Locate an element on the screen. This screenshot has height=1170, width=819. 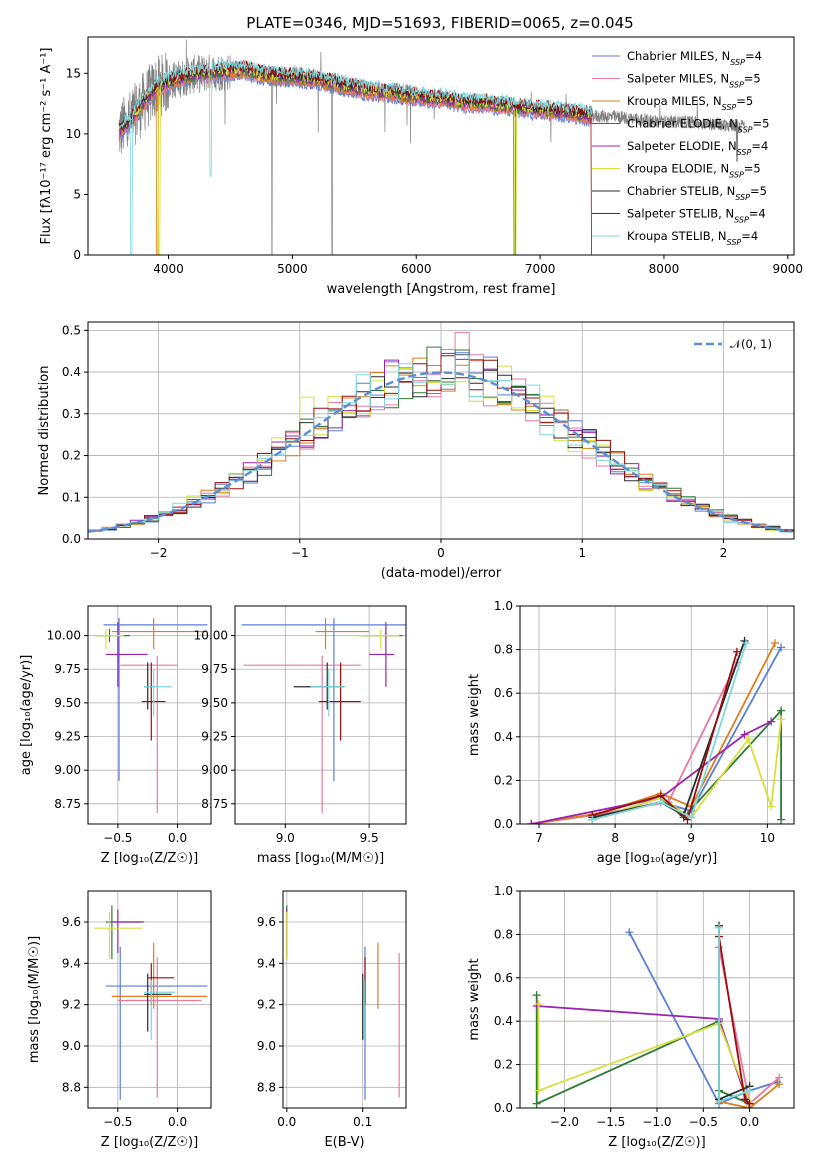
y-tick-label: 9.6 is located at coordinates (266, 922).